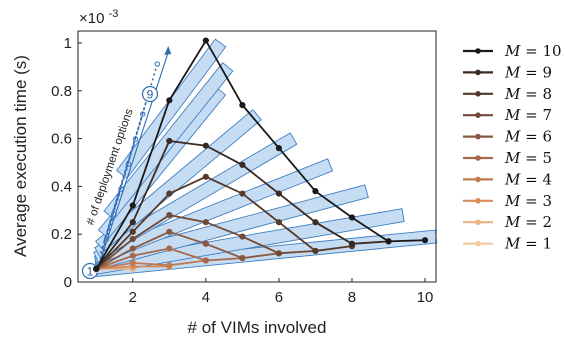 The height and width of the screenshot is (341, 565). I want to click on y-exponent-label: ×10 -3, so click(98, 17).